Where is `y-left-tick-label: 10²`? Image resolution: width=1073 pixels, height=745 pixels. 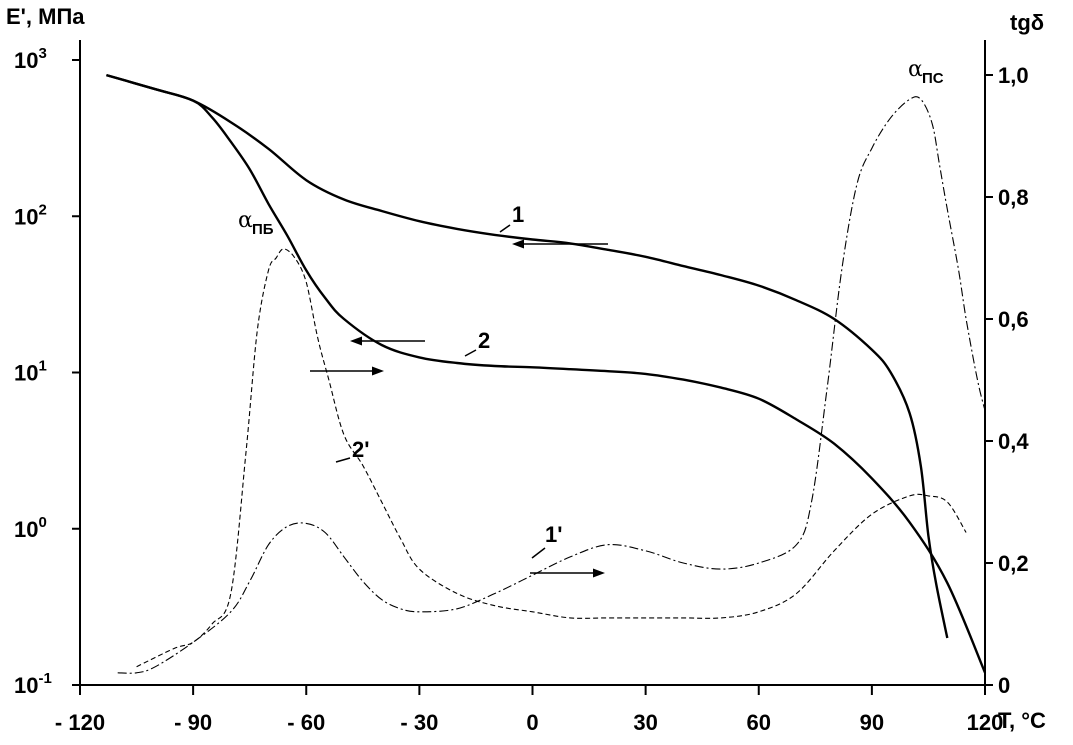
y-left-tick-label: 10² is located at coordinates (30, 215).